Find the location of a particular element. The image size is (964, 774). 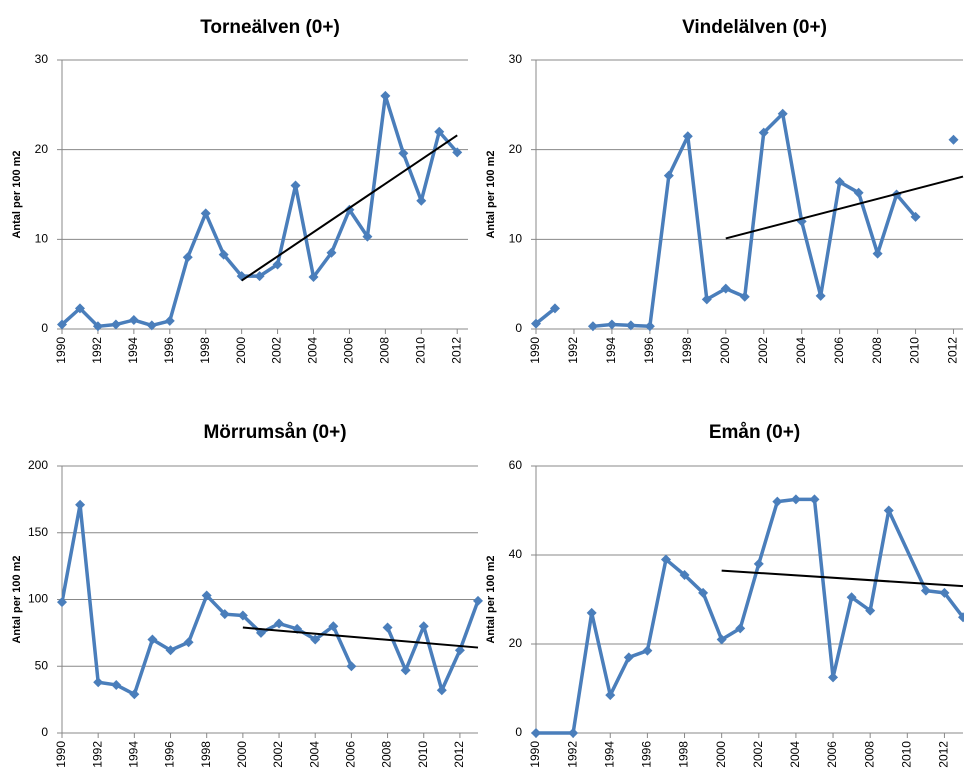

chart-title: Vindelälven (0+) is located at coordinates (754, 27).